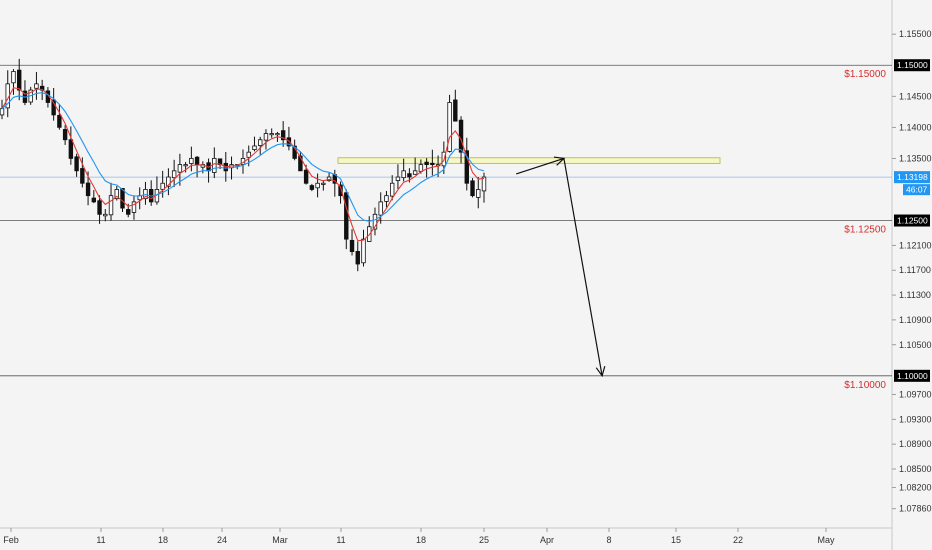 The image size is (932, 550). Describe the element at coordinates (280, 540) in the screenshot. I see `x-tick-label: Mar` at that location.